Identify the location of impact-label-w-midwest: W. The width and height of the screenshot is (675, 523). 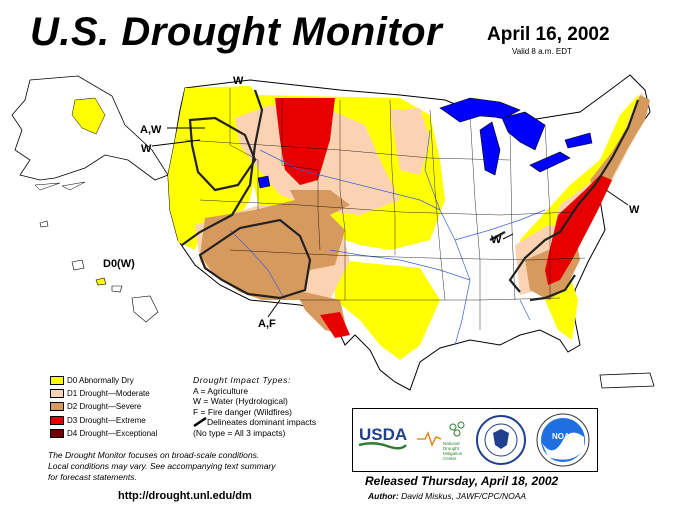
(496, 240).